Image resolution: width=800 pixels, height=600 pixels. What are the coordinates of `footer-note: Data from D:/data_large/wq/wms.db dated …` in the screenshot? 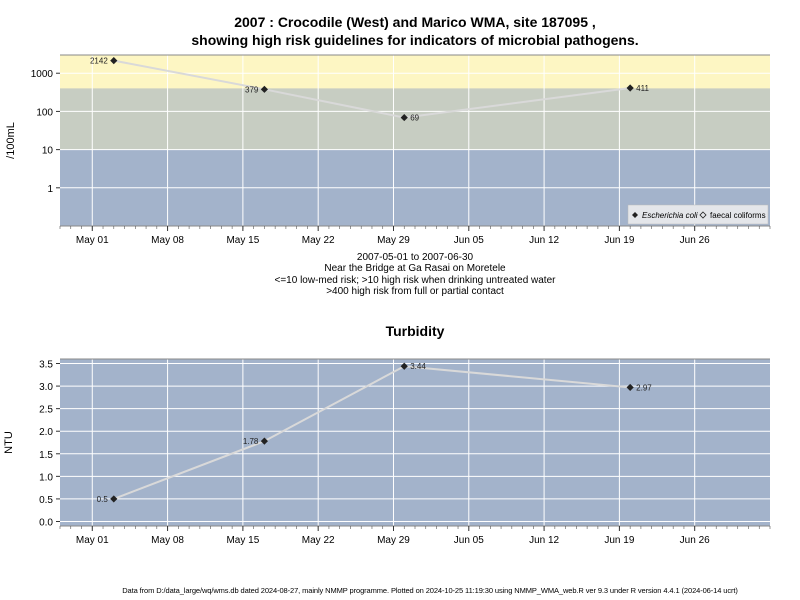 It's located at (430, 590).